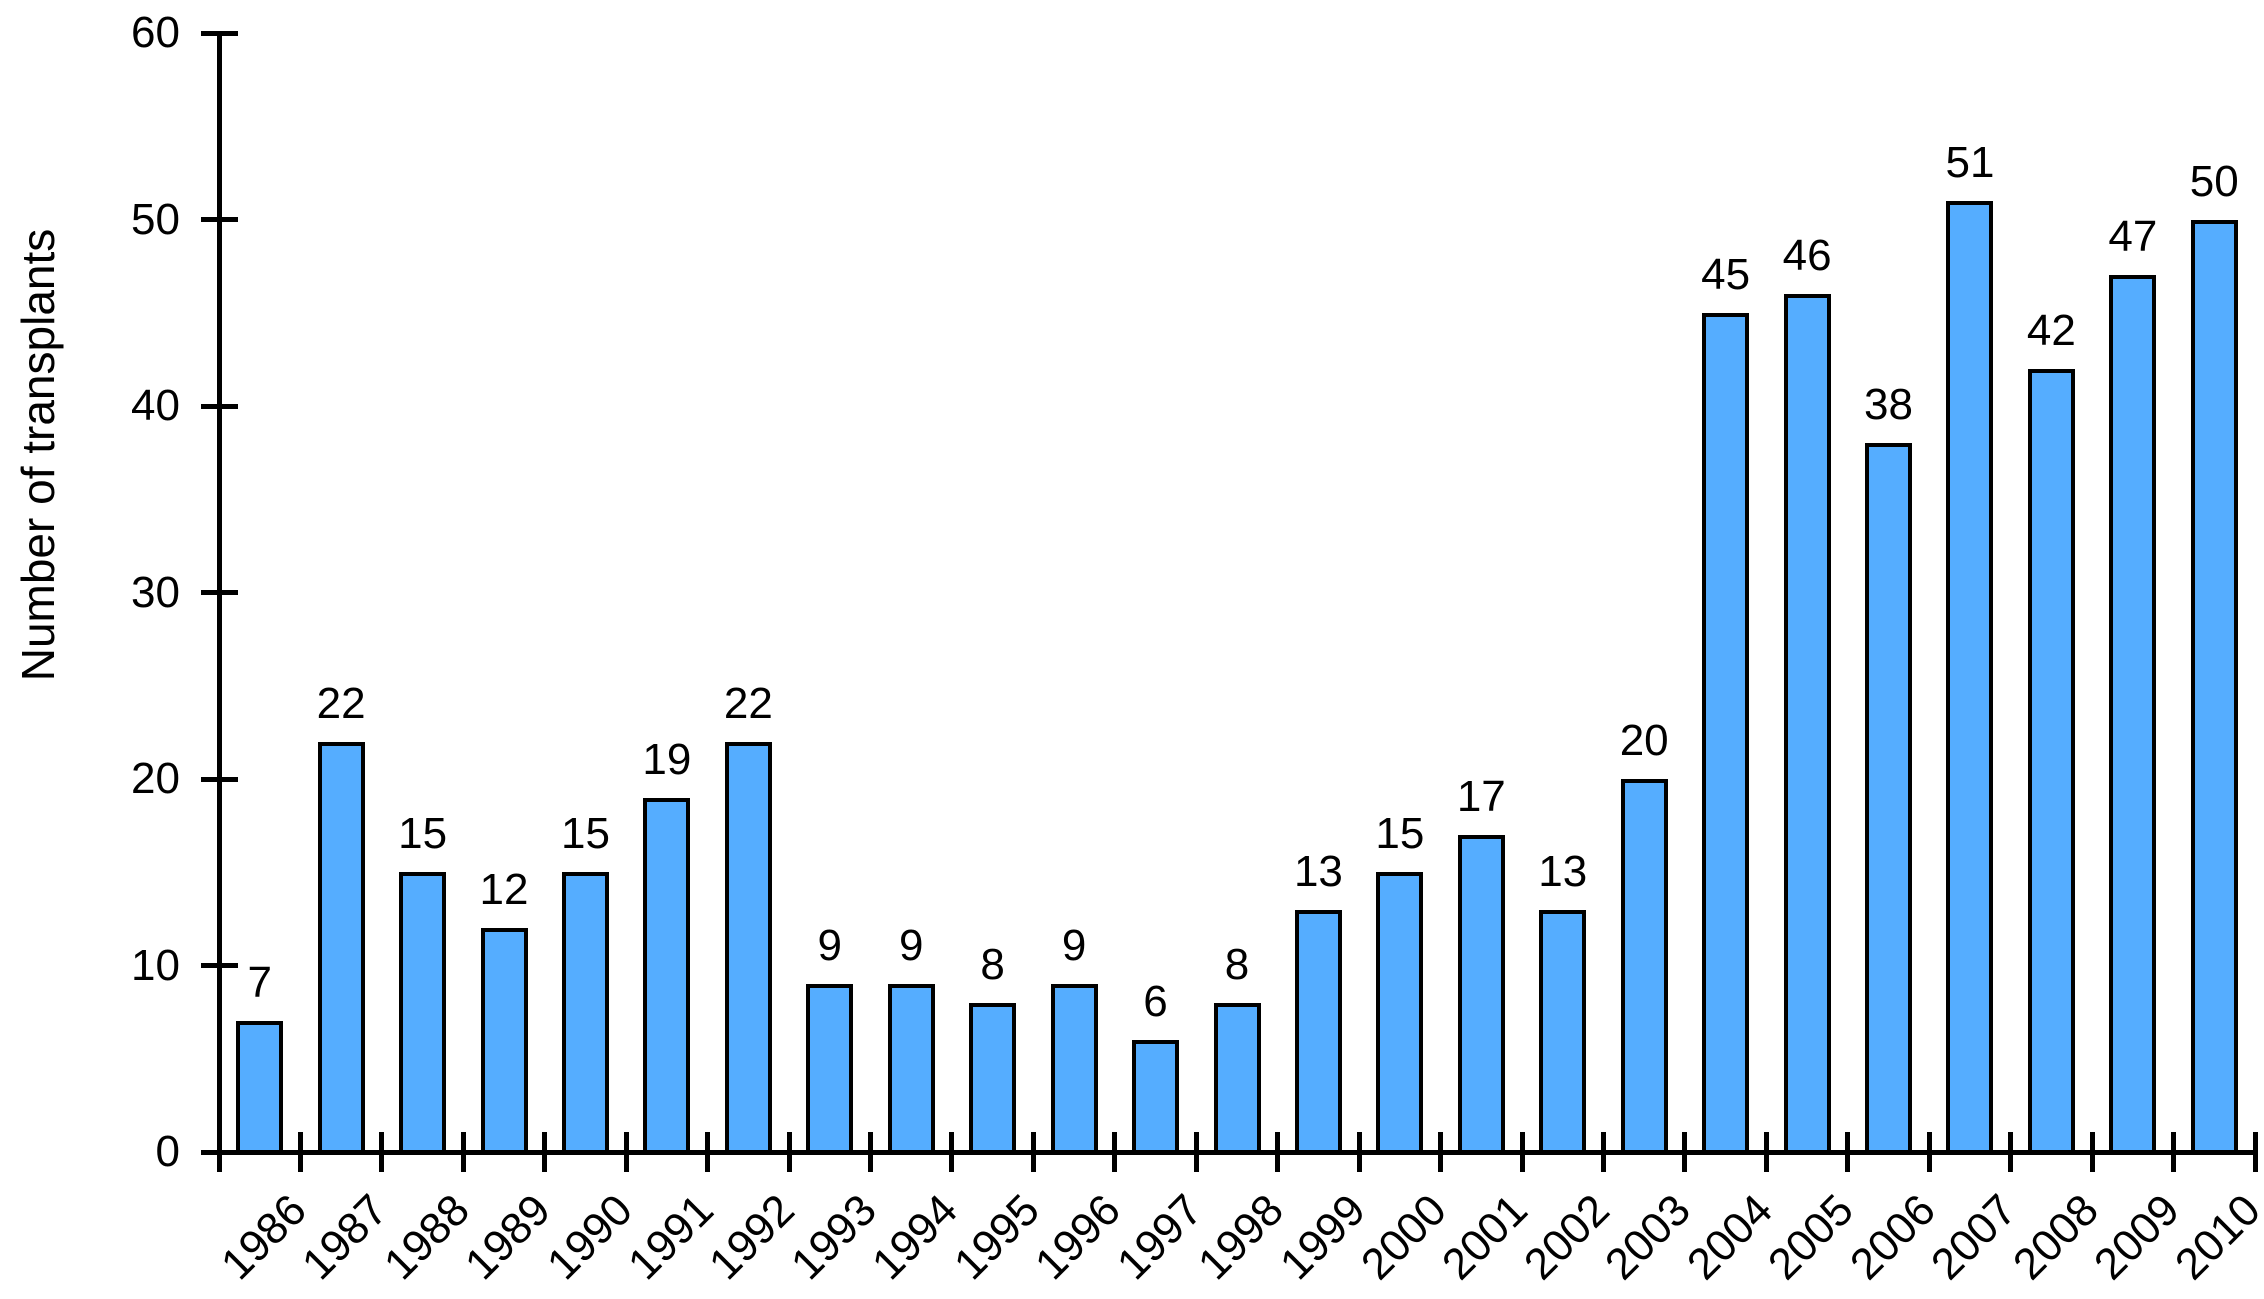 This screenshot has width=2264, height=1299. What do you see at coordinates (1726, 274) in the screenshot?
I see `bar-value-label: 45` at bounding box center [1726, 274].